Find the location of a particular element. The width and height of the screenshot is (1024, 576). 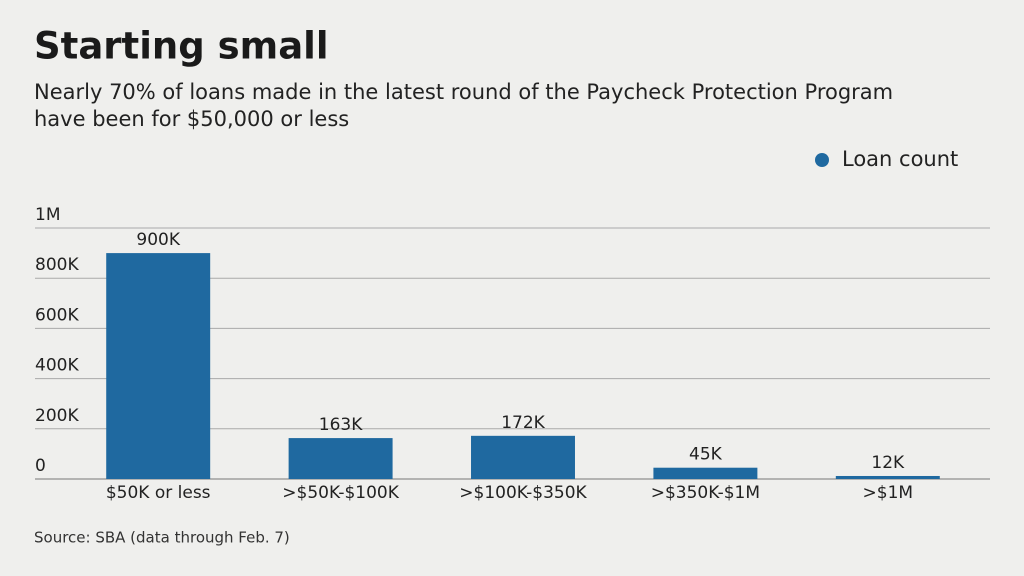

legend-label: Loan count is located at coordinates (900, 159).